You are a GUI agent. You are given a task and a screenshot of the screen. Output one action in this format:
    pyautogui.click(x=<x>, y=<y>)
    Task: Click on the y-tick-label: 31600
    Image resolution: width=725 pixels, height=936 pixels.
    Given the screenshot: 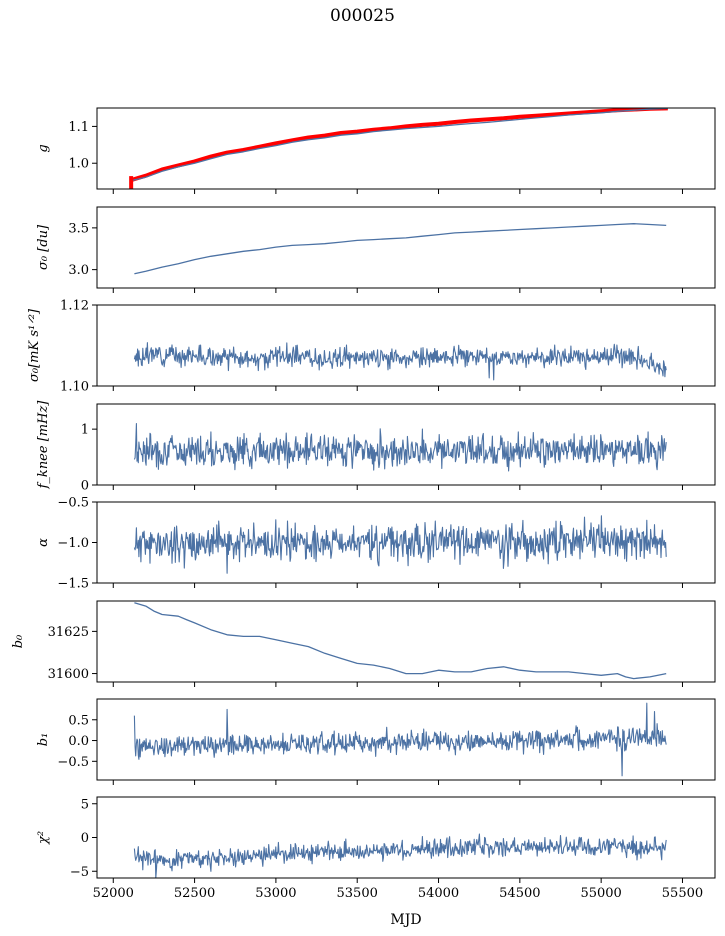 What is the action you would take?
    pyautogui.click(x=68, y=674)
    